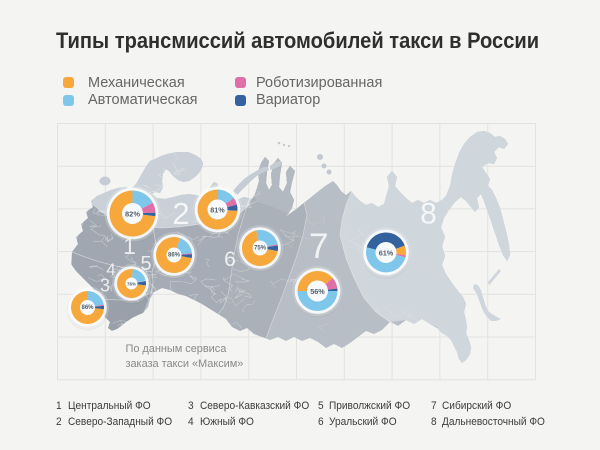  What do you see at coordinates (129, 246) in the screenshot?
I see `svg-text: 1` at bounding box center [129, 246].